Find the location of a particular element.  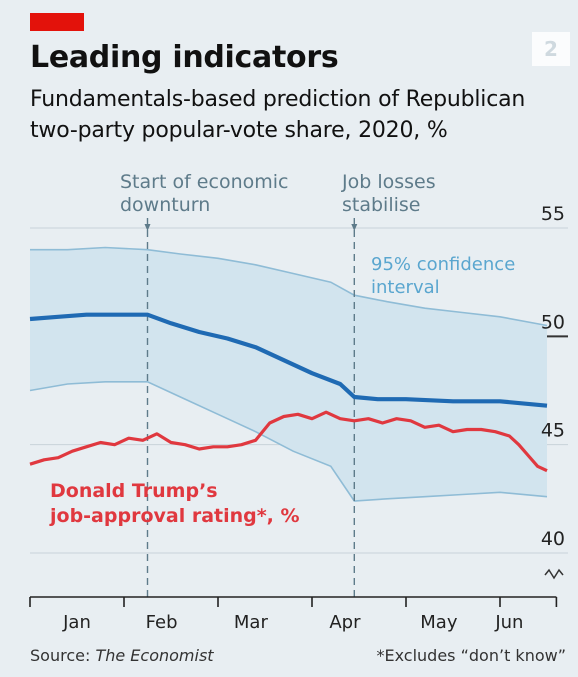

y-tick-label-55: 55 is located at coordinates (553, 214).